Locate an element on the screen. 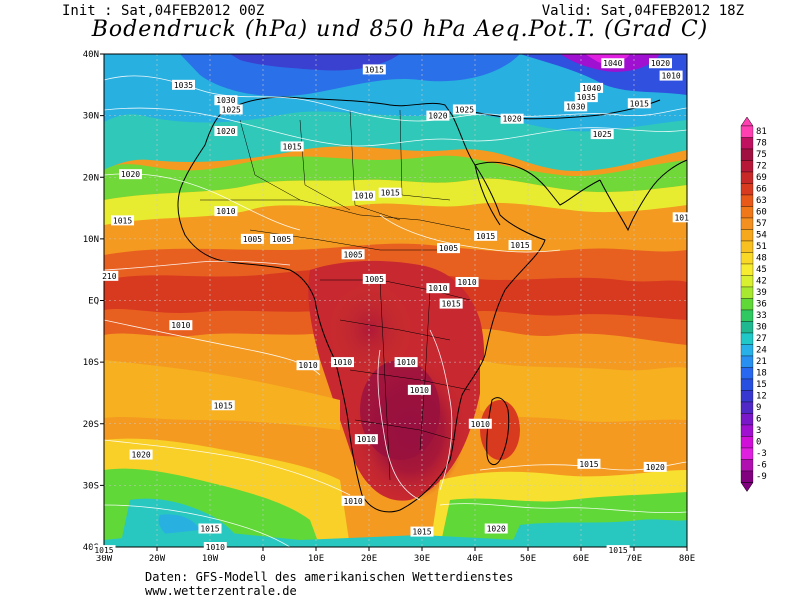 The height and width of the screenshot is (600, 800). colorbar-level-label: -3 is located at coordinates (761, 454).